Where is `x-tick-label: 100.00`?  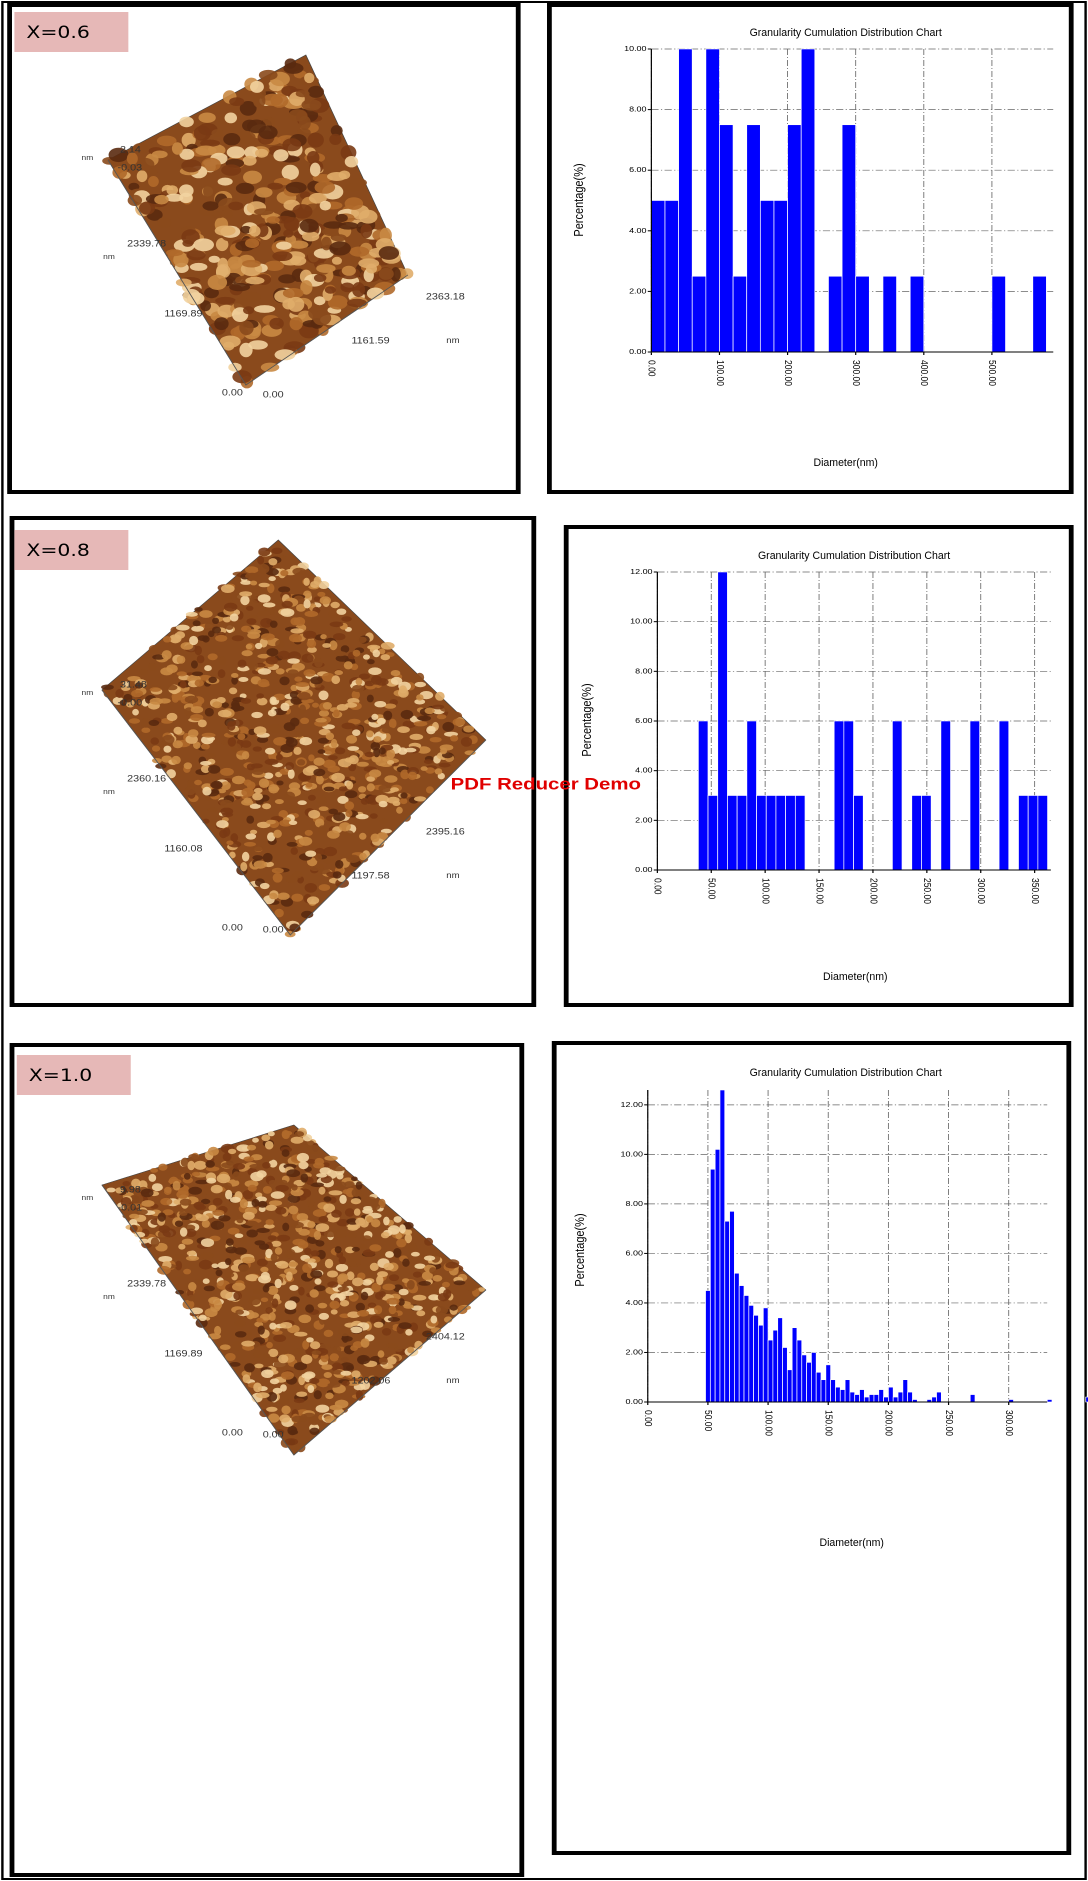 x-tick-label: 100.00 is located at coordinates (768, 1423).